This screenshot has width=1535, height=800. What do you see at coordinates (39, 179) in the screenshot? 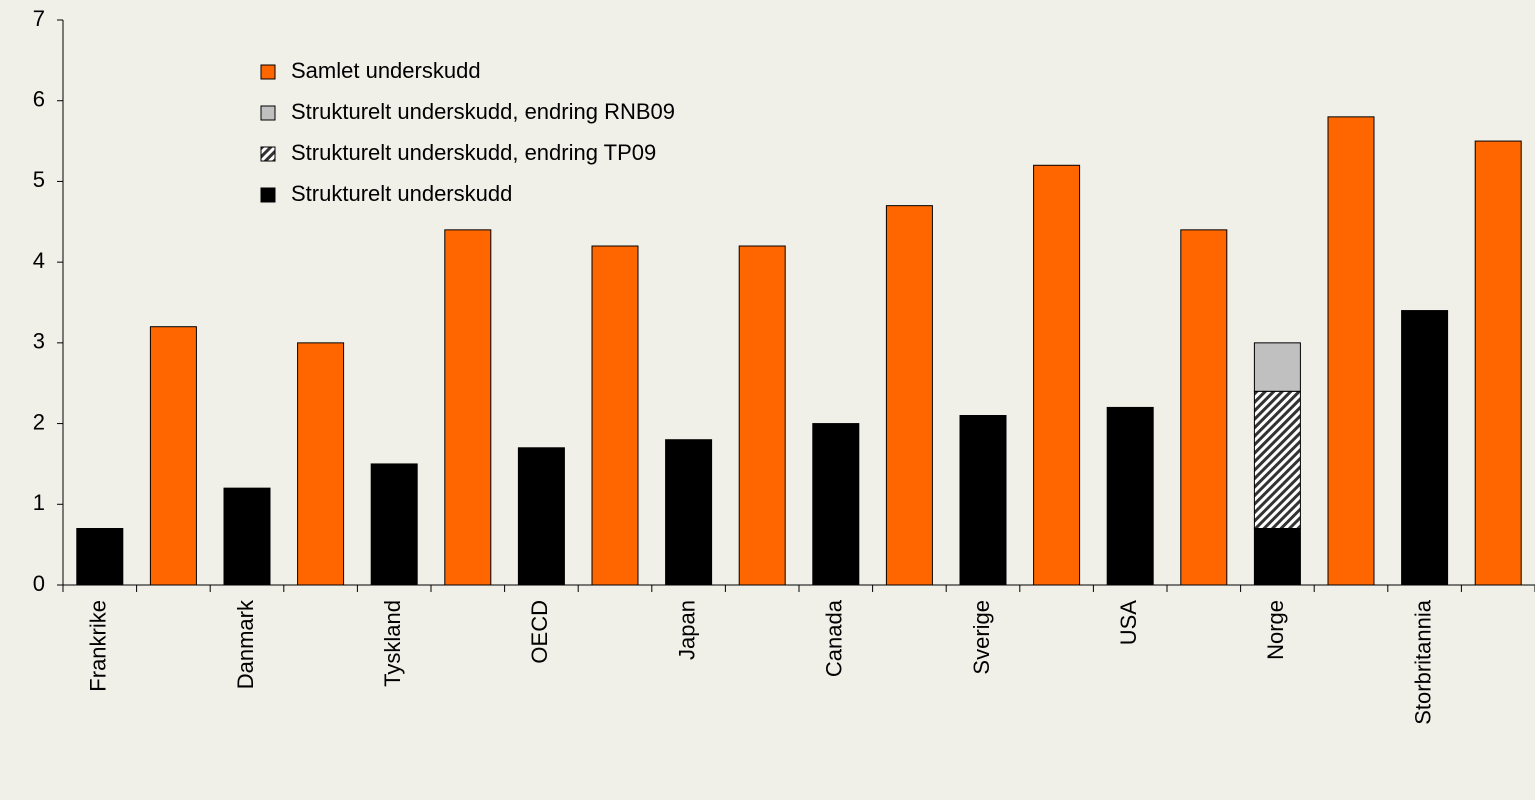
I see `y-tick-label: 5` at bounding box center [39, 179].